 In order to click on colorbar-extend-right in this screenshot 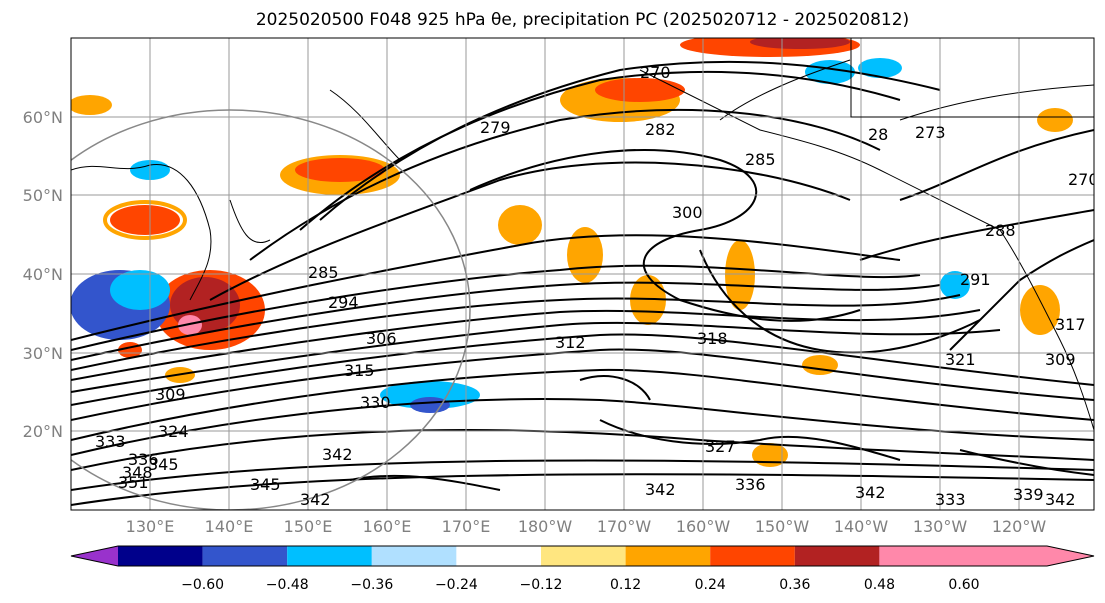, I will do `click(1070, 556)`.